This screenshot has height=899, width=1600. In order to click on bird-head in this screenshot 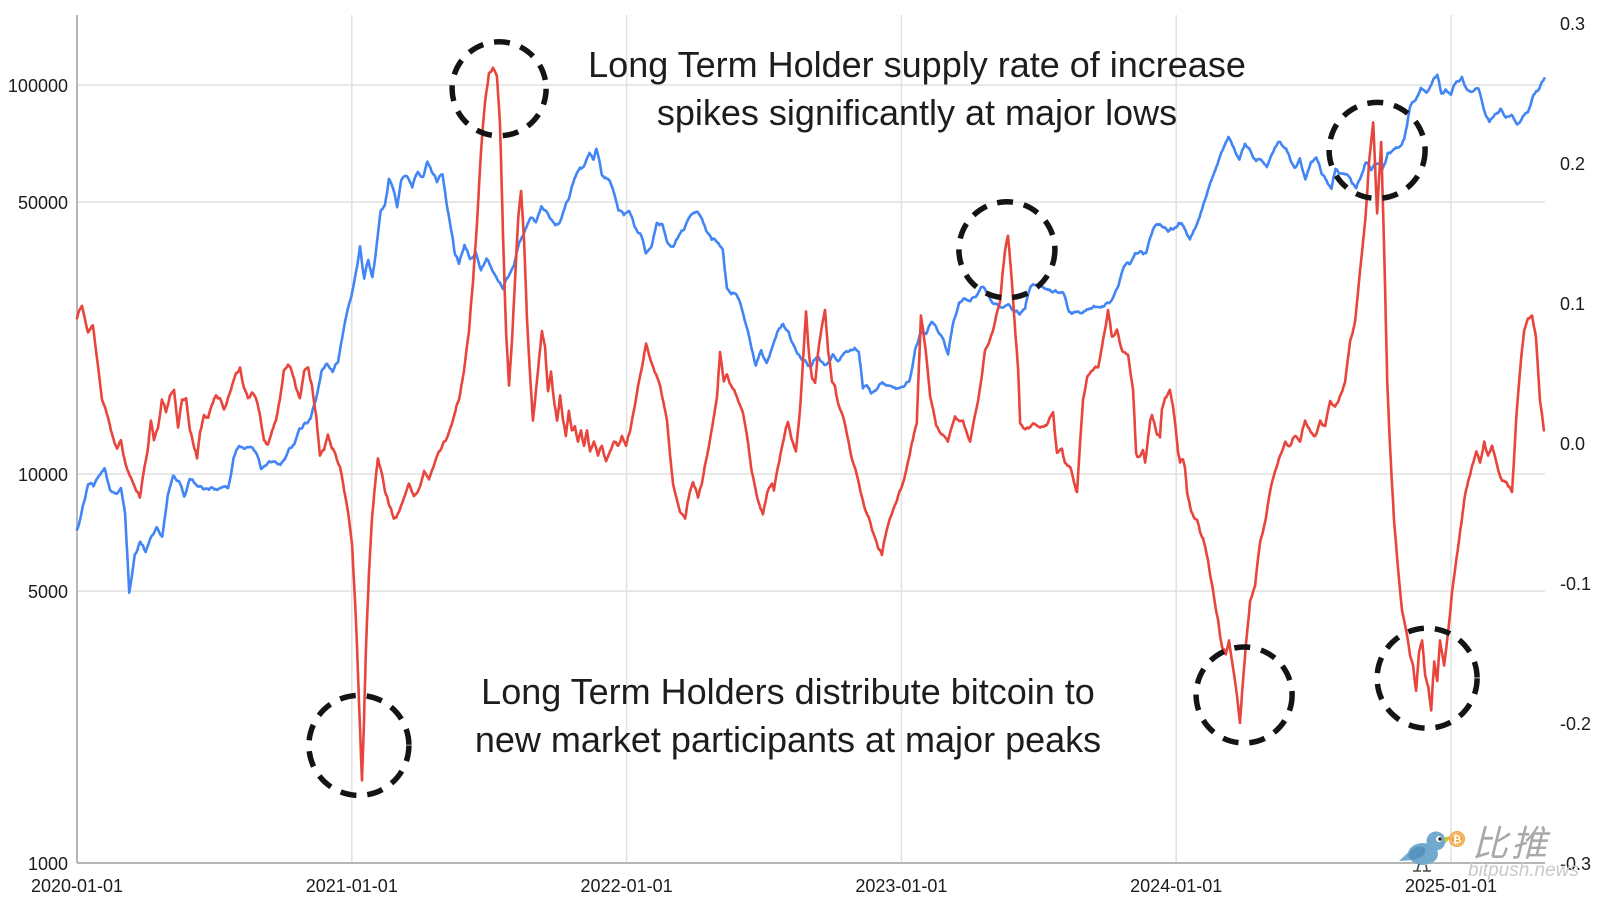, I will do `click(1436, 841)`.